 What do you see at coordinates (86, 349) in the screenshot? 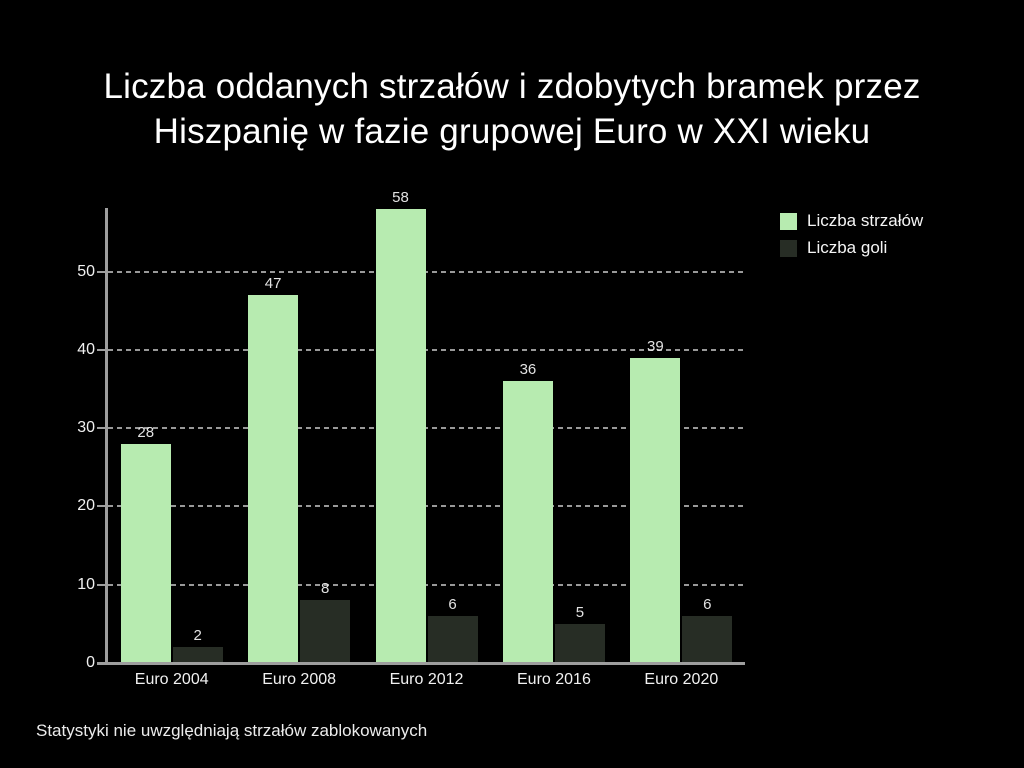
I see `y-axis-tick-label: 40` at bounding box center [86, 349].